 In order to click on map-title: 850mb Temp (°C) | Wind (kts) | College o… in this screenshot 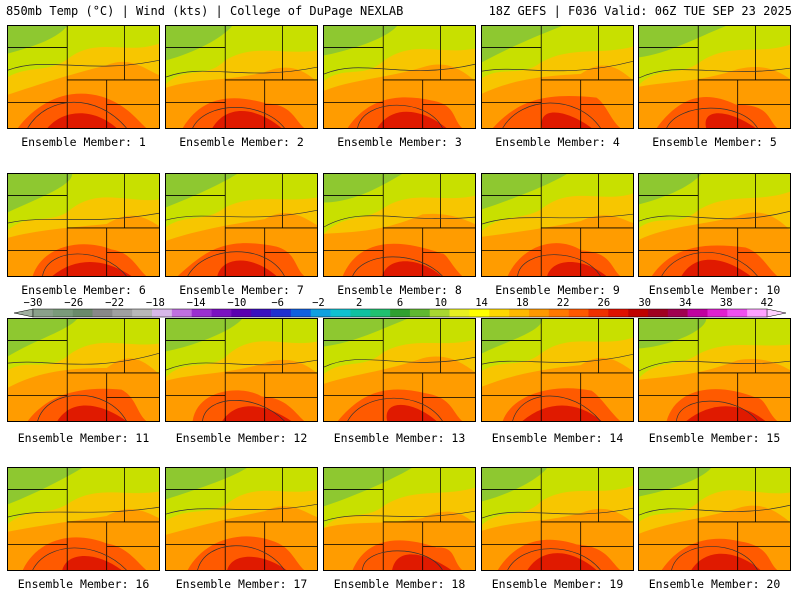, I will do `click(205, 11)`.